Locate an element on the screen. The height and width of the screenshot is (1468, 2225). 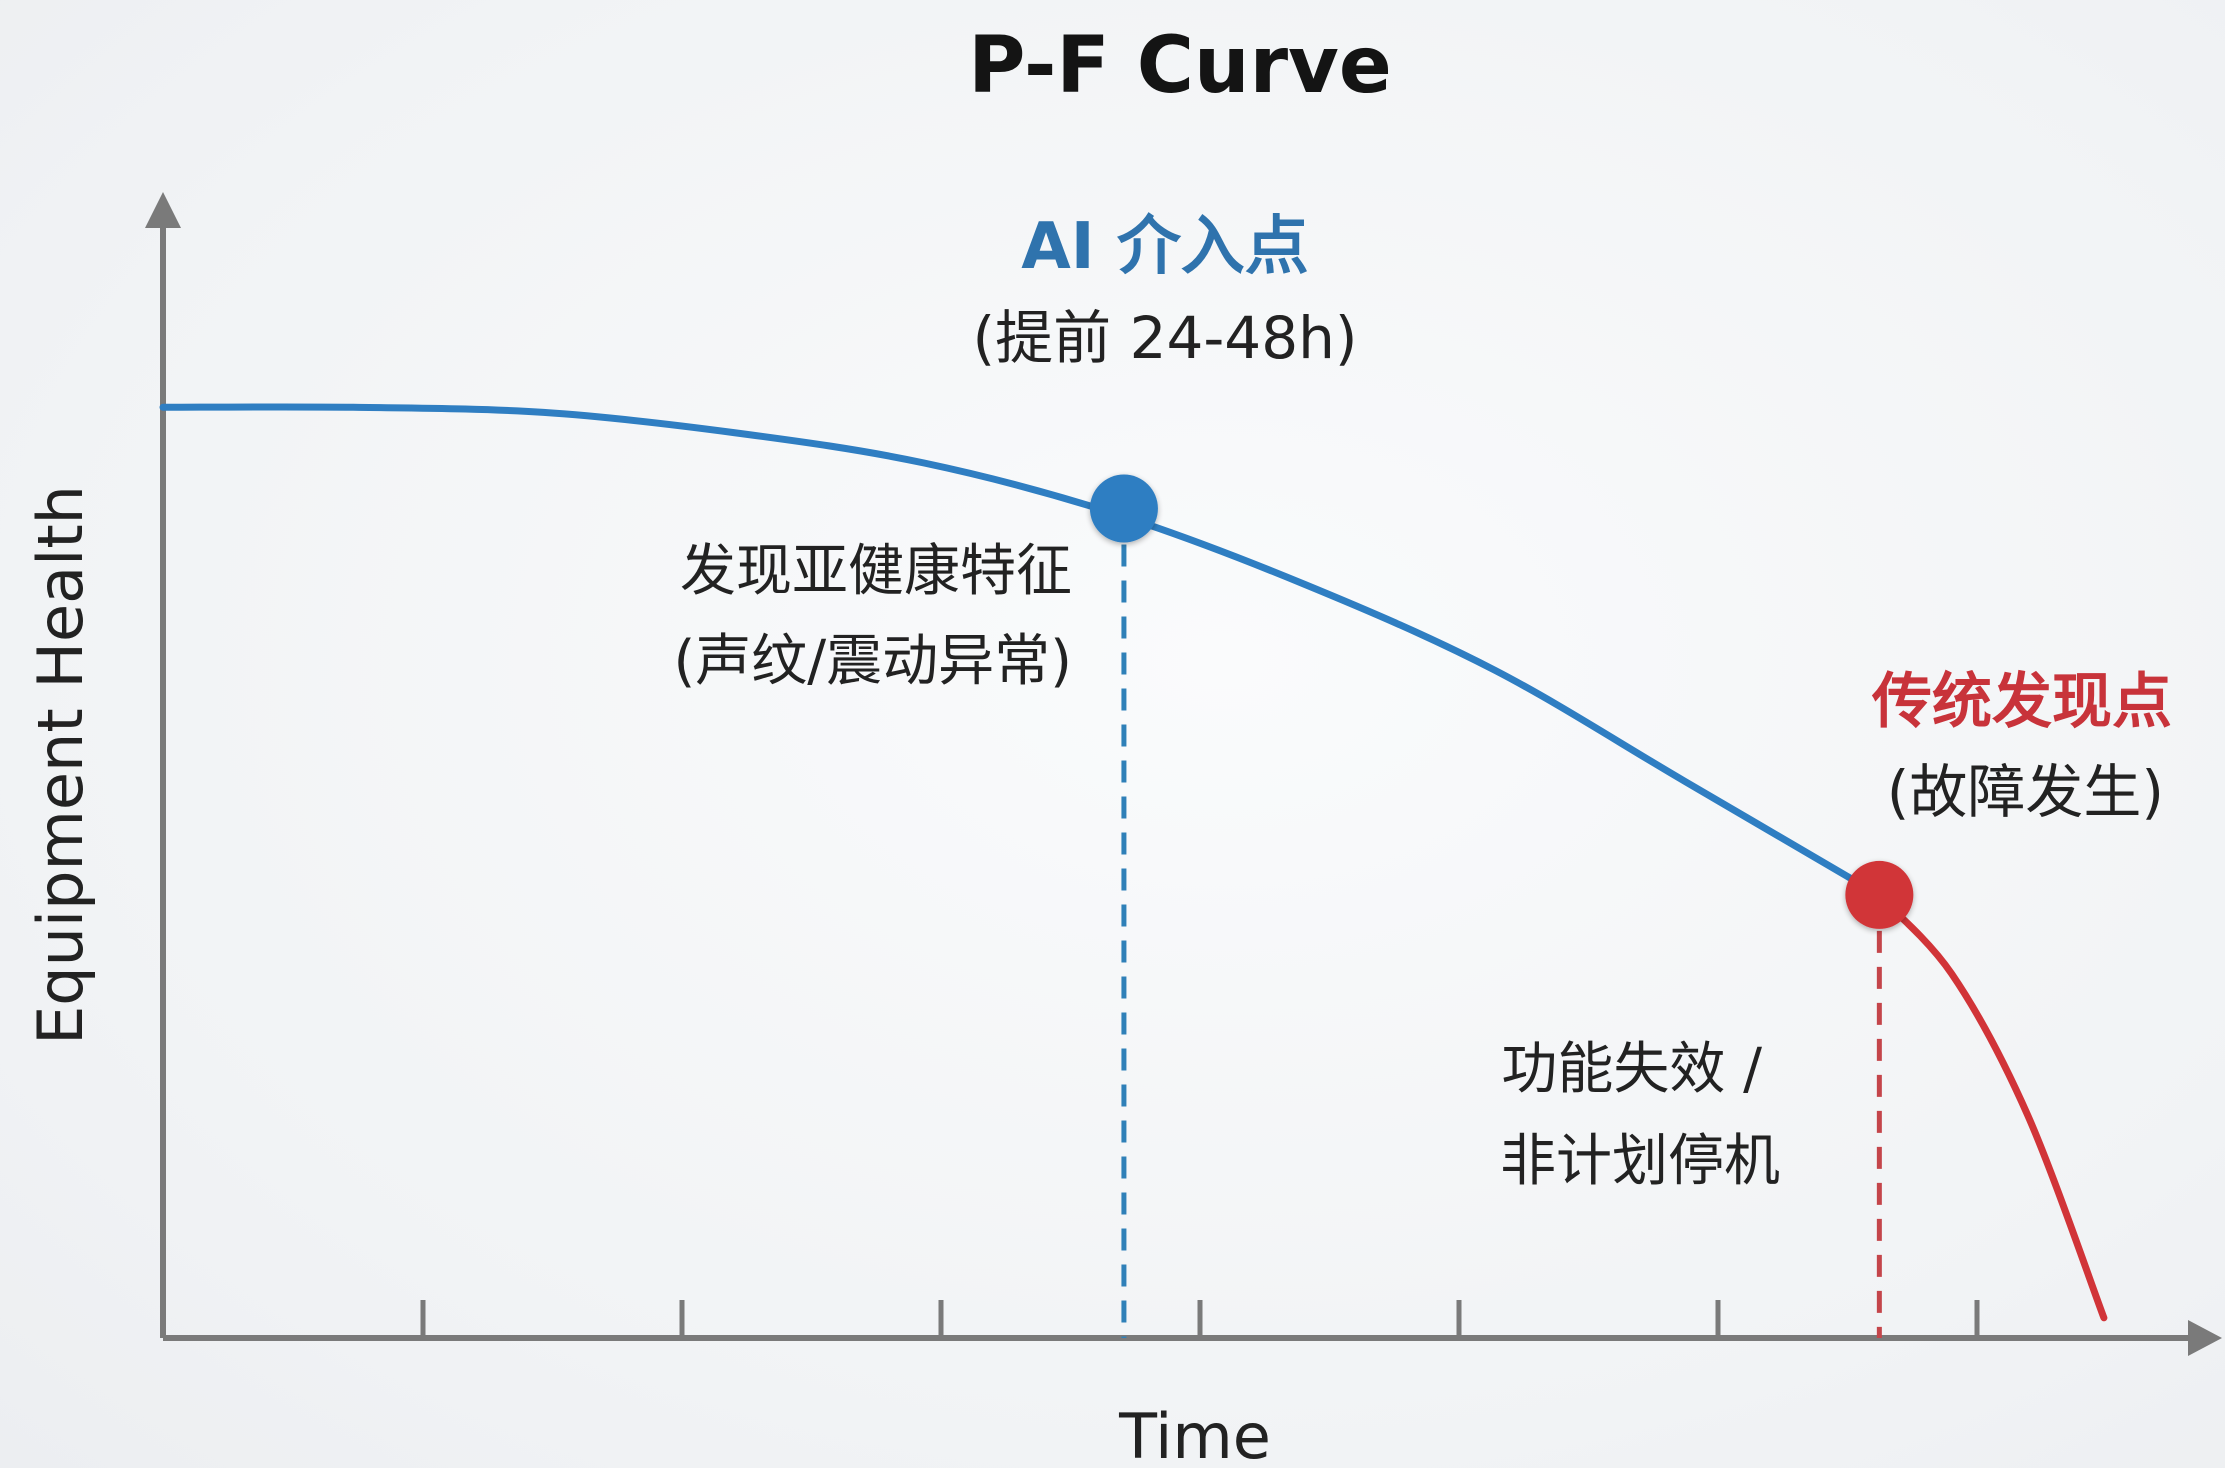
x-ticks-group is located at coordinates (1200, 1319).